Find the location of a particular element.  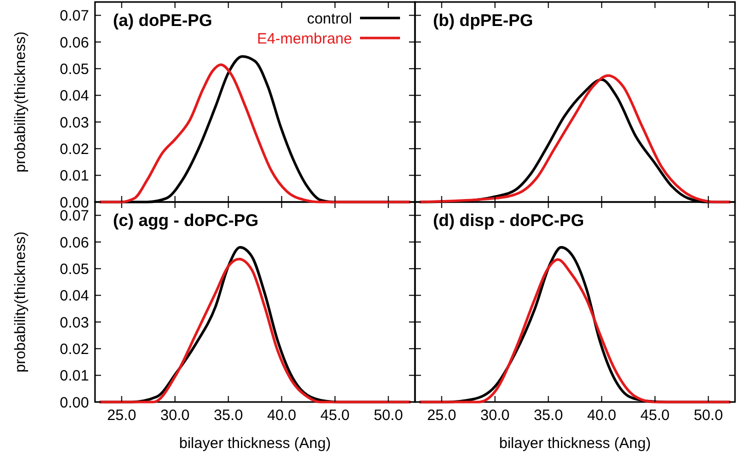

text: (a) doPE-PG is located at coordinates (162, 20).